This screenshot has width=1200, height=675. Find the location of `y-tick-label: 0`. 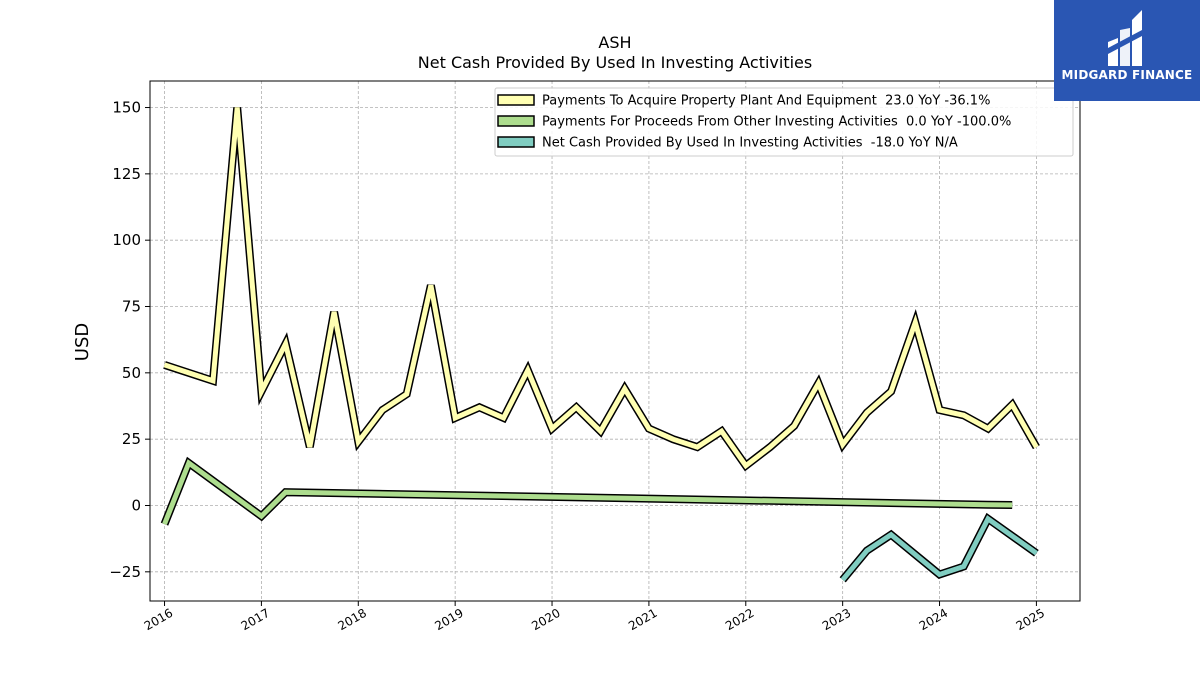

y-tick-label: 0 is located at coordinates (136, 505).